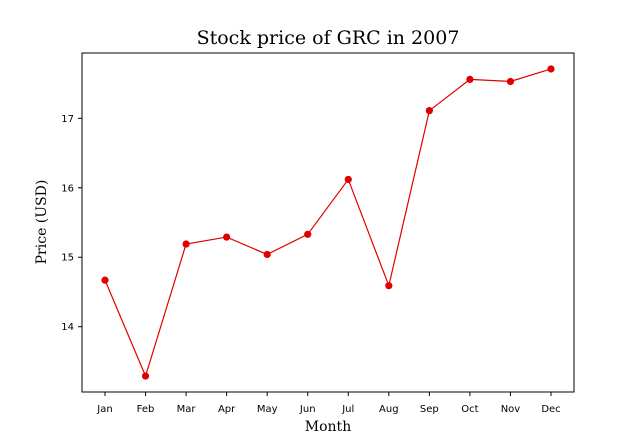  I want to click on x-tick-label: Jan, so click(104, 409).